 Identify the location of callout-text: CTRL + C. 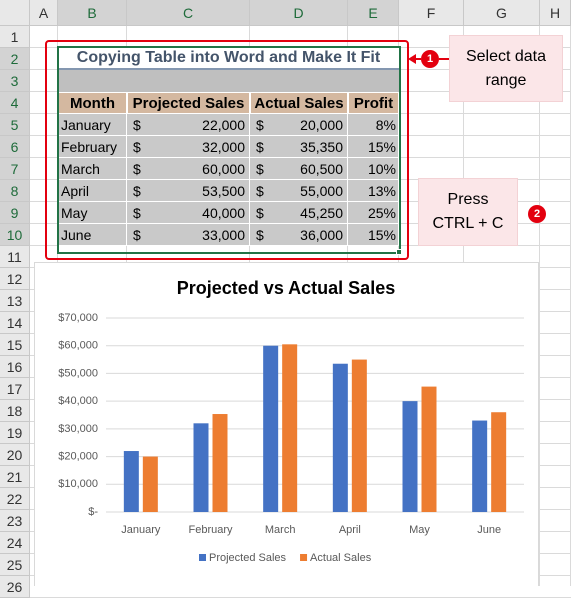
(468, 223).